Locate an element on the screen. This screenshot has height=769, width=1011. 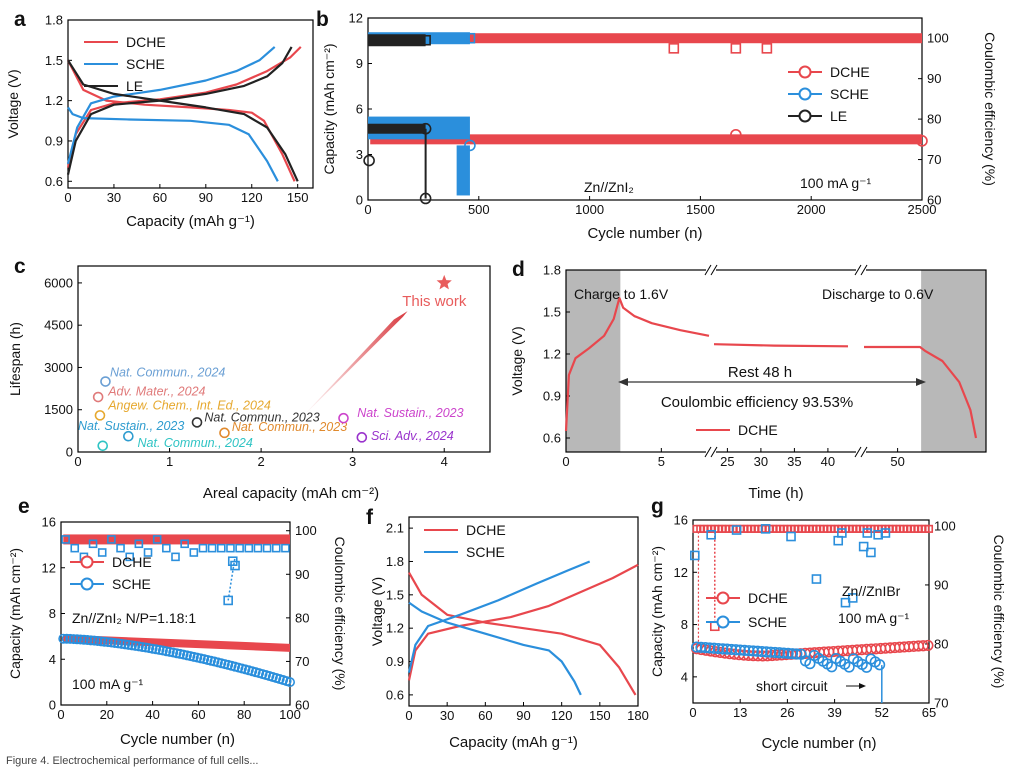
y-tick-label: 12 is located at coordinates (356, 18).